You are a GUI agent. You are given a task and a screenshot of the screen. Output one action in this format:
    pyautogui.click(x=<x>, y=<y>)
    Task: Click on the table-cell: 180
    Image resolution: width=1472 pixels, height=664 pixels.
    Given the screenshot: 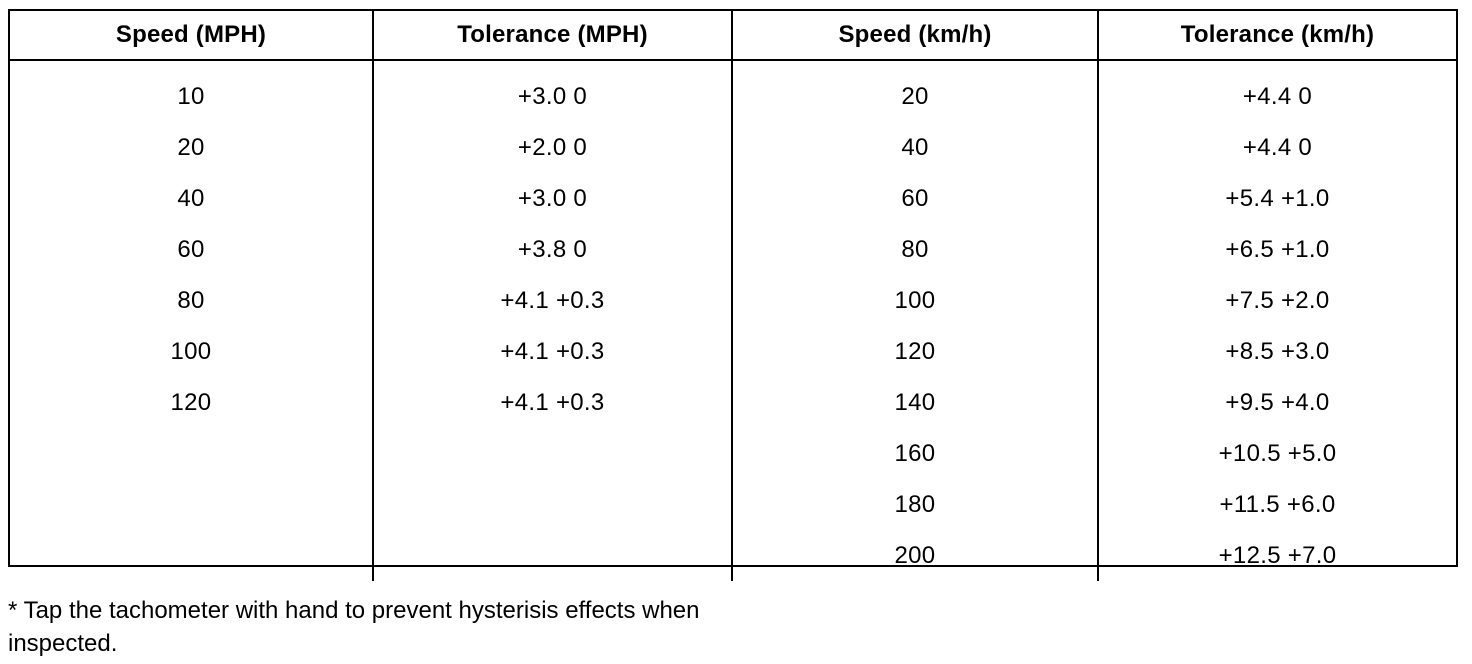 What is the action you would take?
    pyautogui.click(x=915, y=504)
    